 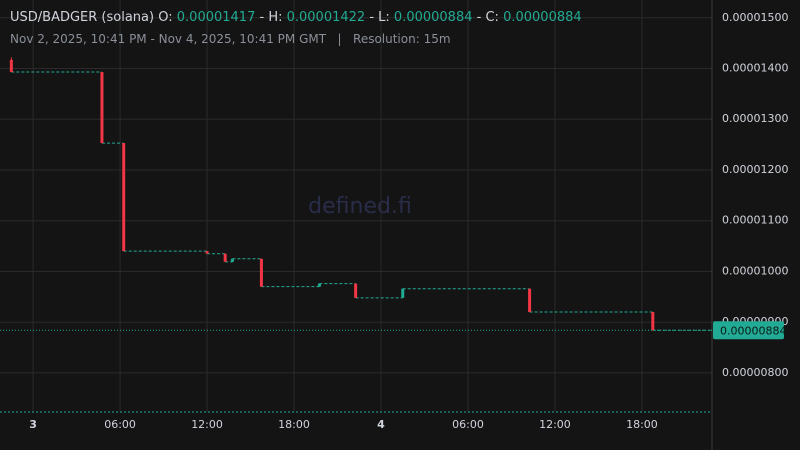 I want to click on y-tick-label: 0.00001300, so click(x=755, y=118).